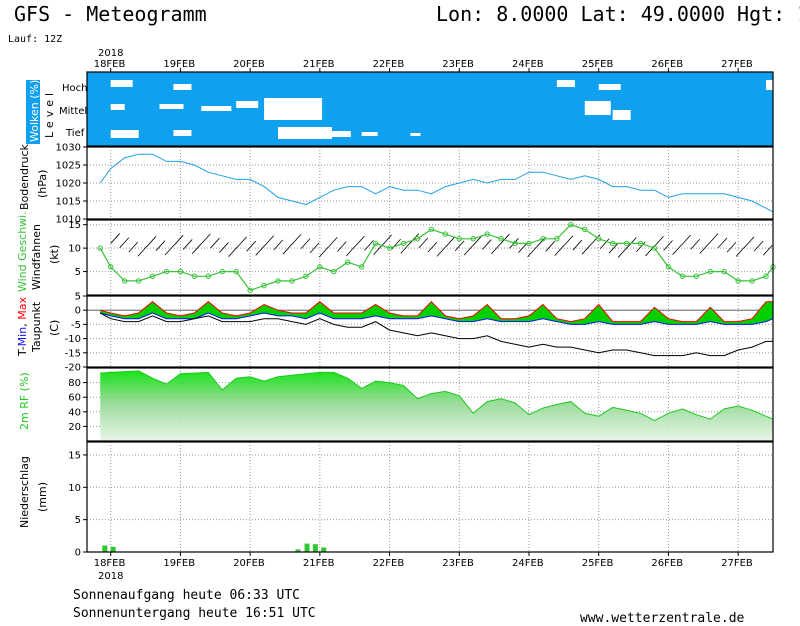 This screenshot has width=800, height=626. I want to click on pressure-axis-title: Bodendruck, so click(24, 176).